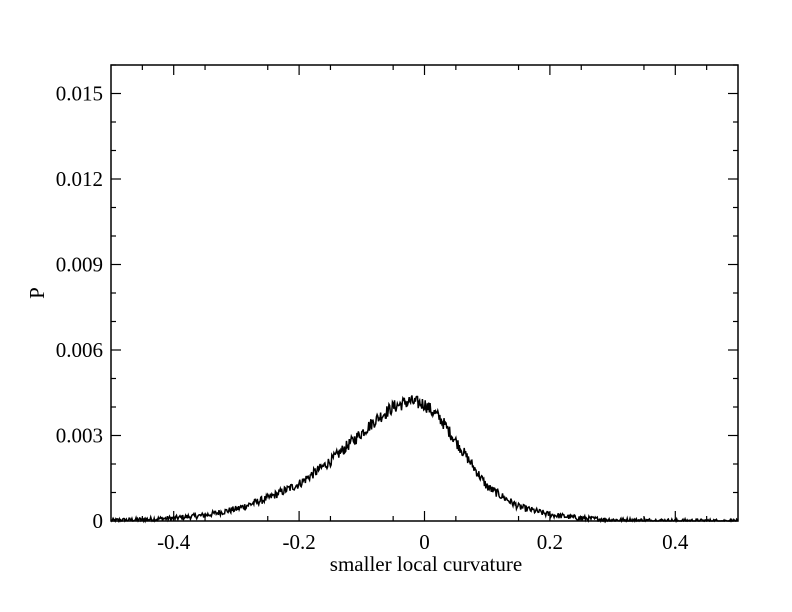  I want to click on x-tick-label: 0.2, so click(550, 542).